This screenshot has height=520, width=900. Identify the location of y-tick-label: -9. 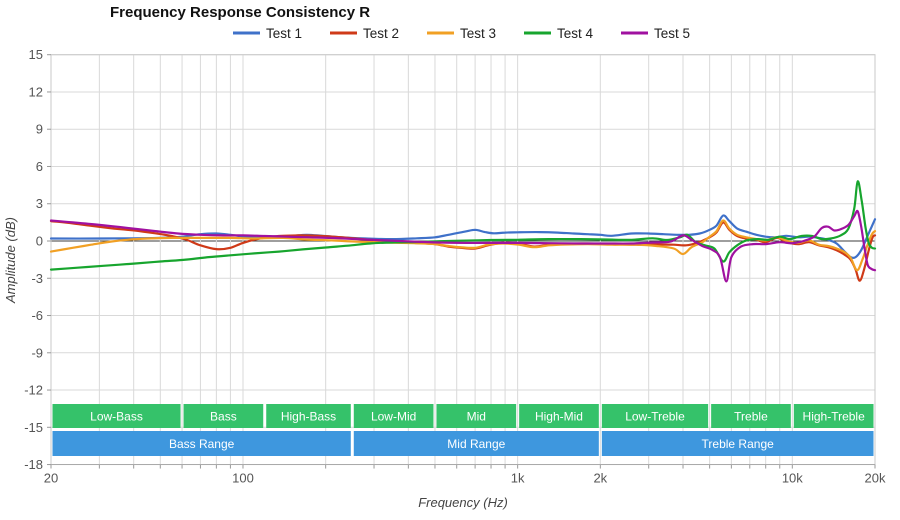
(37, 352).